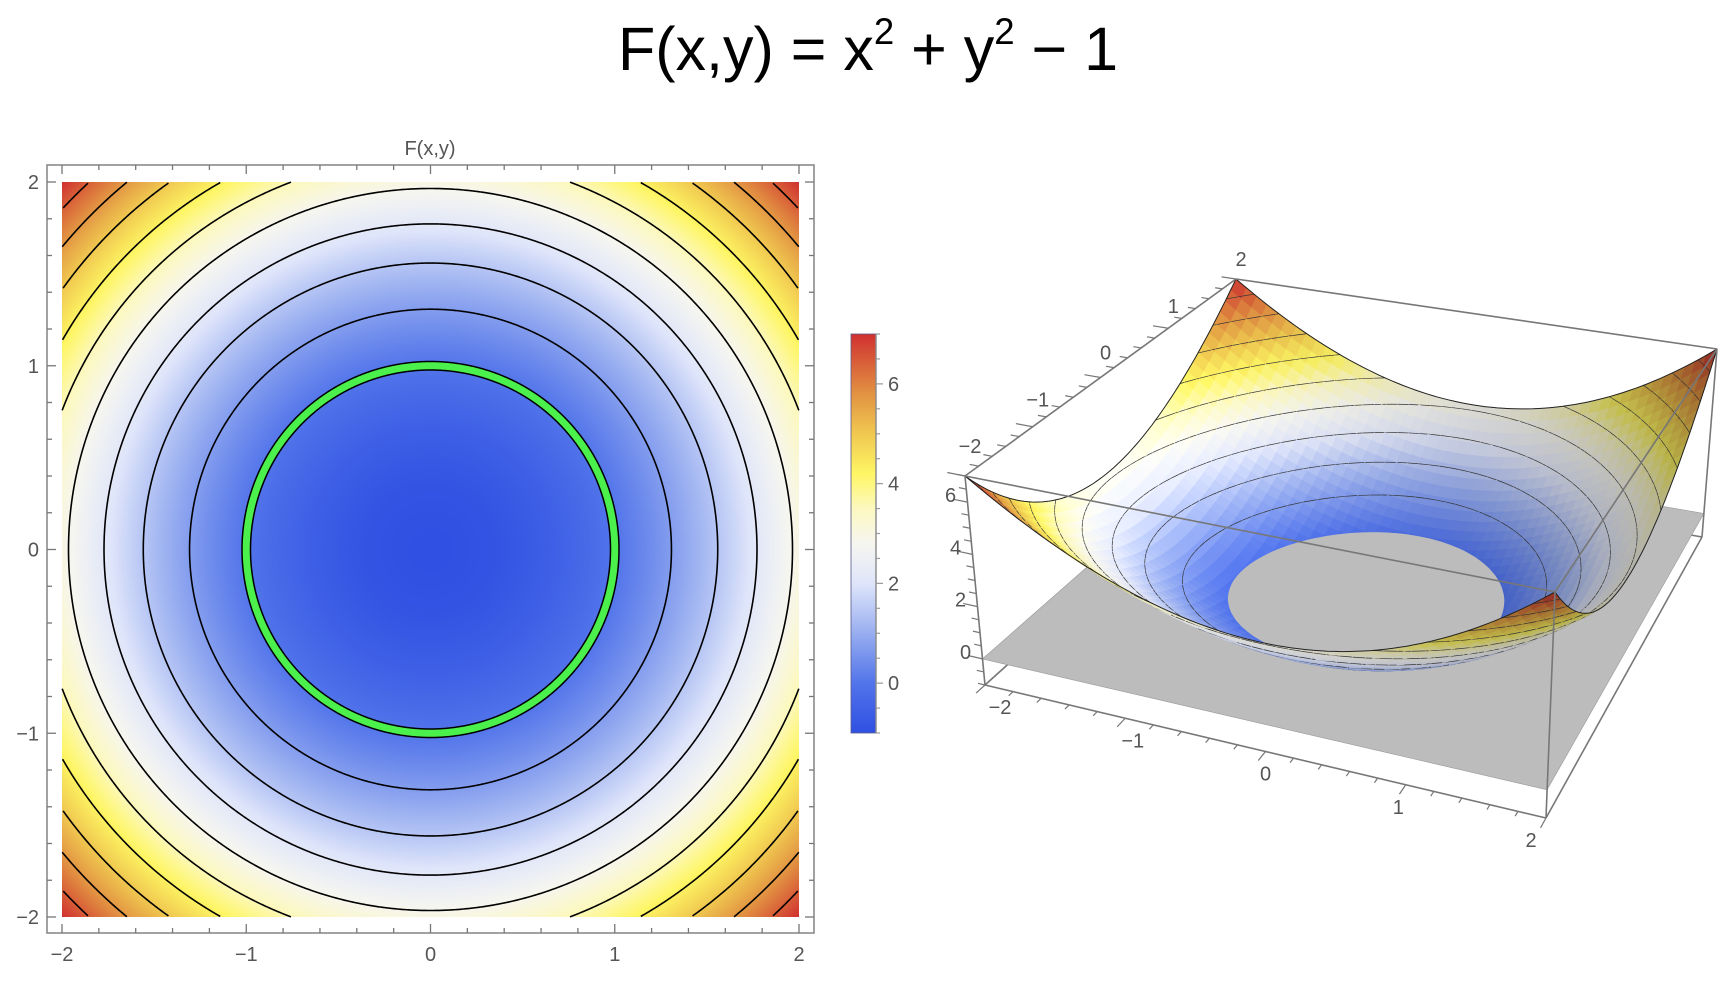 The image size is (1736, 984). Describe the element at coordinates (1310, 539) in the screenshot. I see `surface-facet` at that location.